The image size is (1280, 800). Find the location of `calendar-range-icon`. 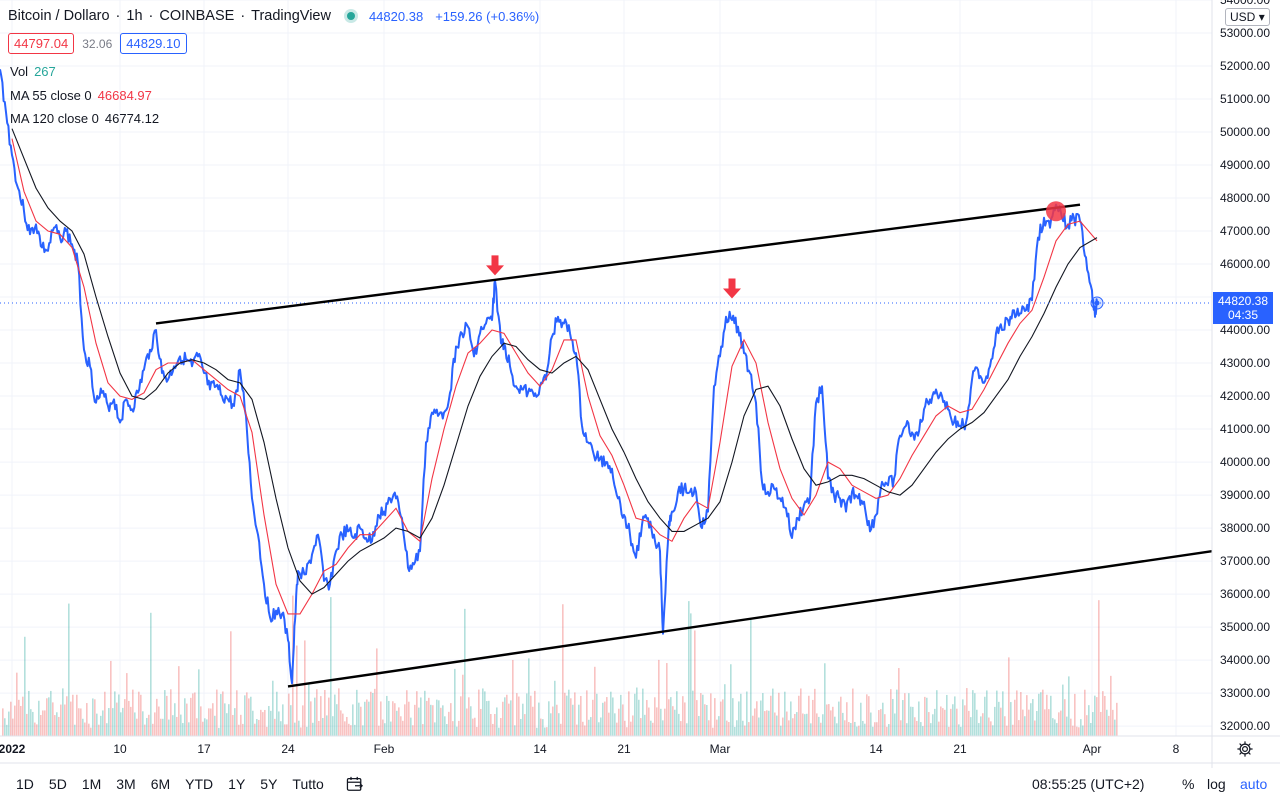

calendar-range-icon is located at coordinates (355, 784).